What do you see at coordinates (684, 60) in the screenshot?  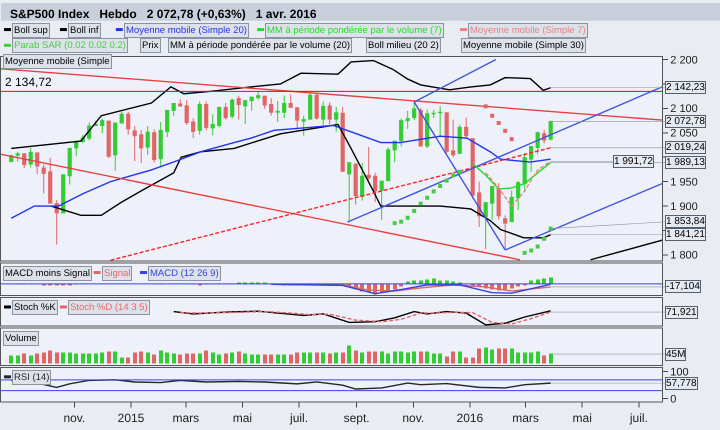 I see `y-tick-label: 2 200` at bounding box center [684, 60].